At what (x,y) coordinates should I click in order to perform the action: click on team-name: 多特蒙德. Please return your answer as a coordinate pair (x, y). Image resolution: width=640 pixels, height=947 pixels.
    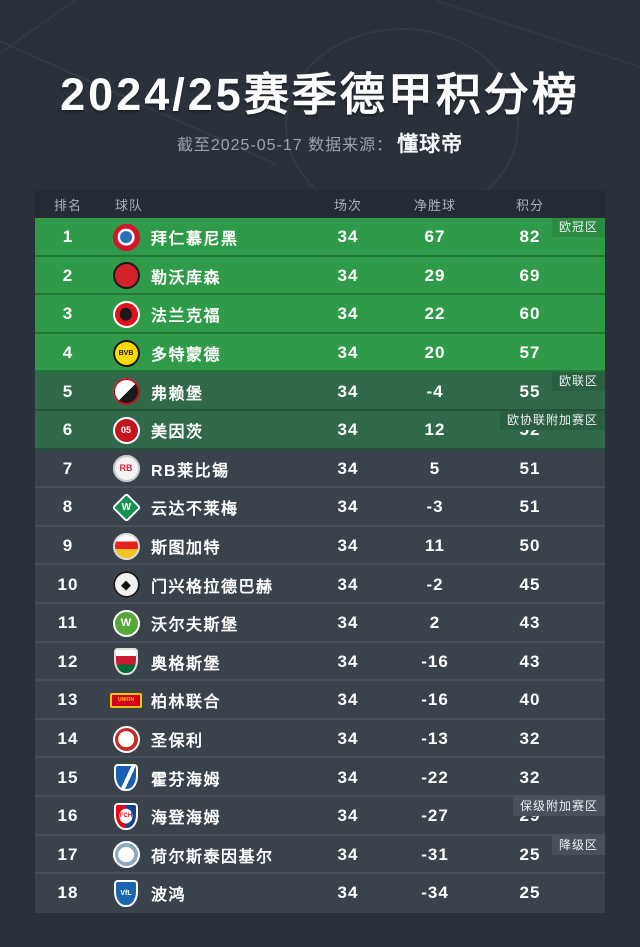
    Looking at the image, I should click on (186, 356).